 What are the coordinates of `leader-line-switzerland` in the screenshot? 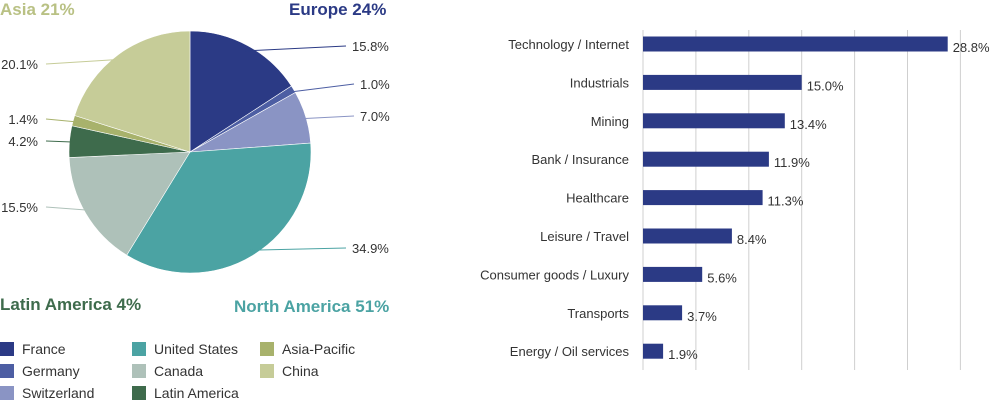 It's located at (327, 117).